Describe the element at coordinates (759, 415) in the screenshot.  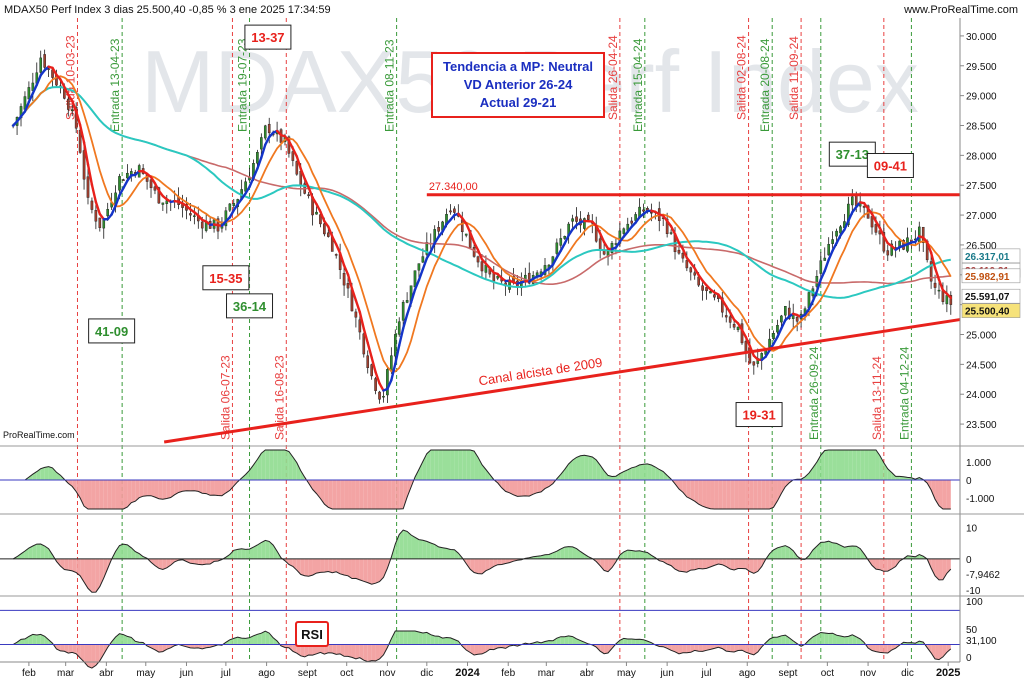
I see `score-box` at that location.